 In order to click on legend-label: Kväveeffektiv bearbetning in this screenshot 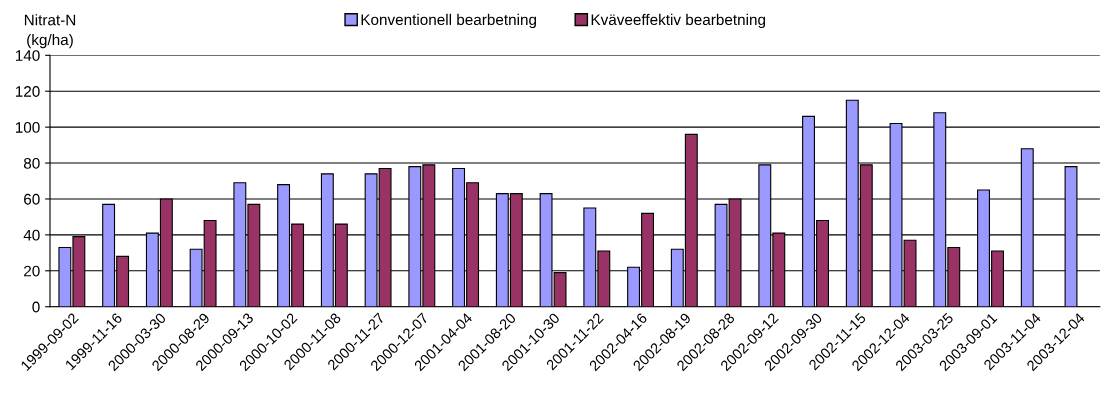, I will do `click(678, 21)`.